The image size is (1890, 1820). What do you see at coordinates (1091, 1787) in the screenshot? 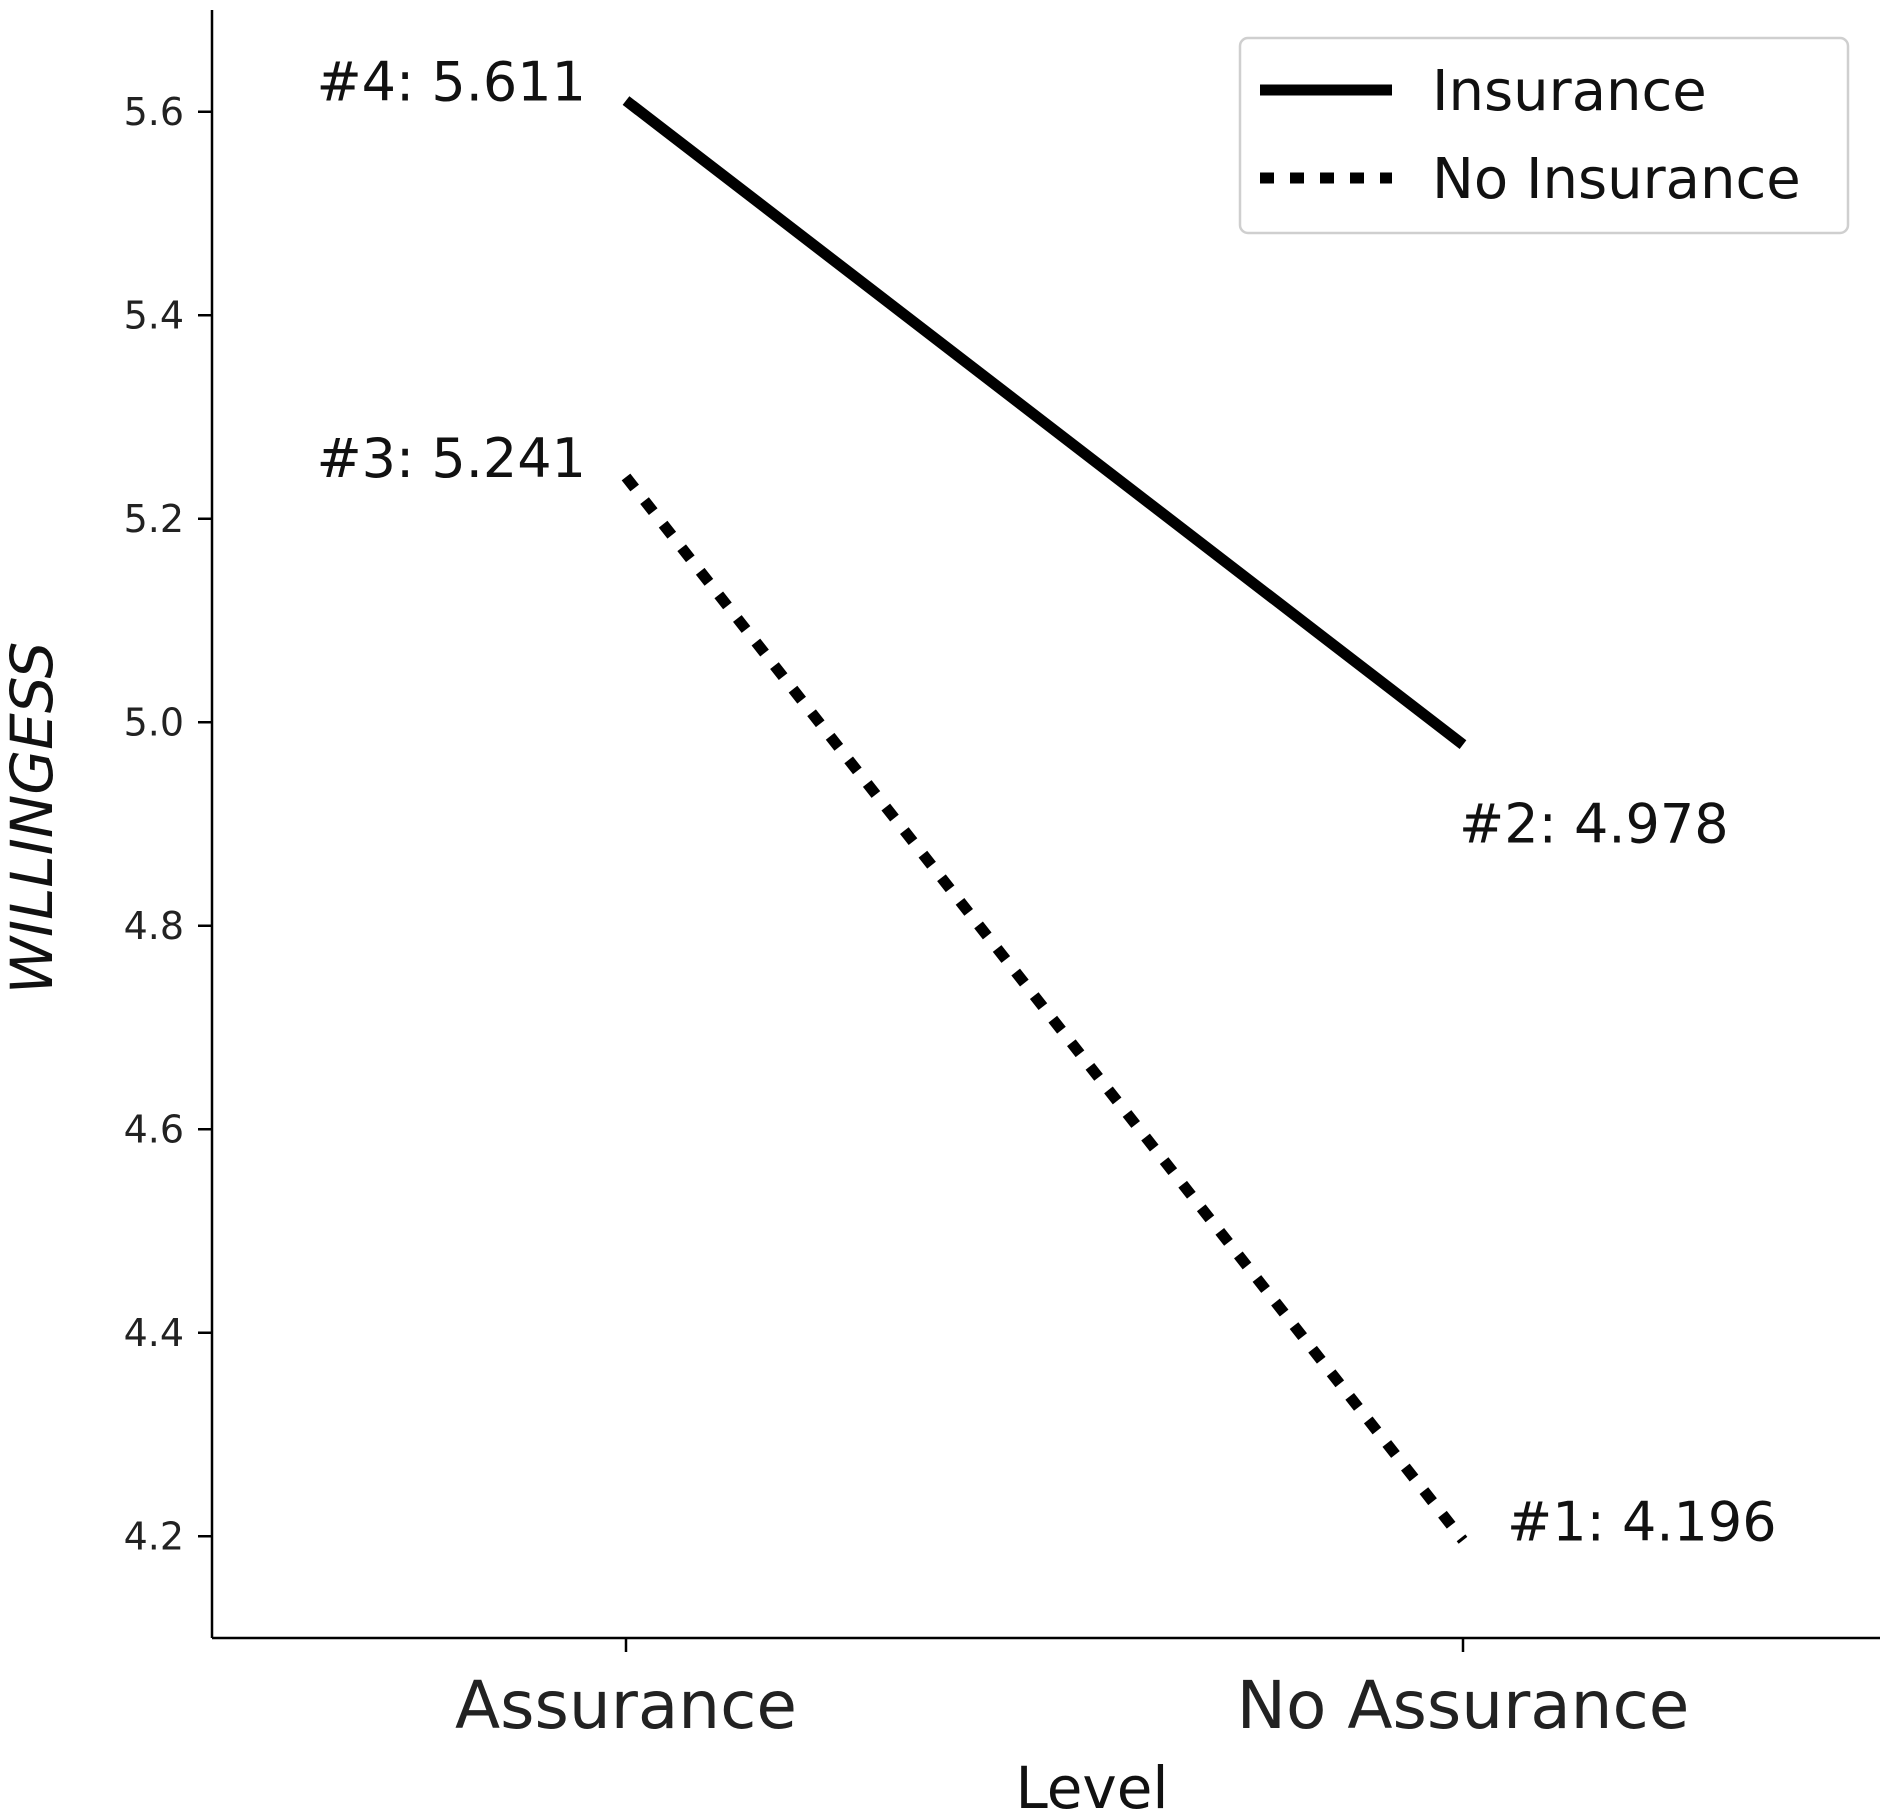
I see `x-axis-title: Level` at bounding box center [1091, 1787].